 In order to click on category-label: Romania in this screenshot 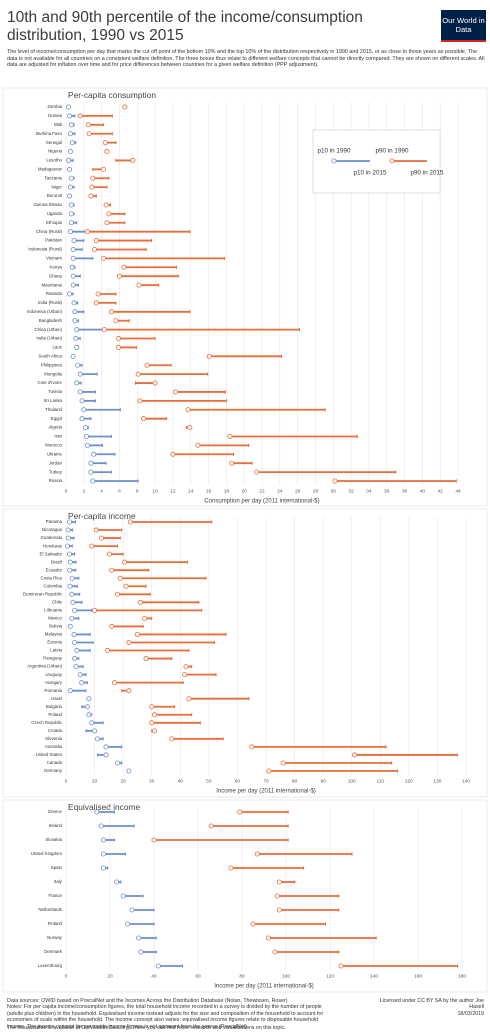, I will do `click(53, 690)`.